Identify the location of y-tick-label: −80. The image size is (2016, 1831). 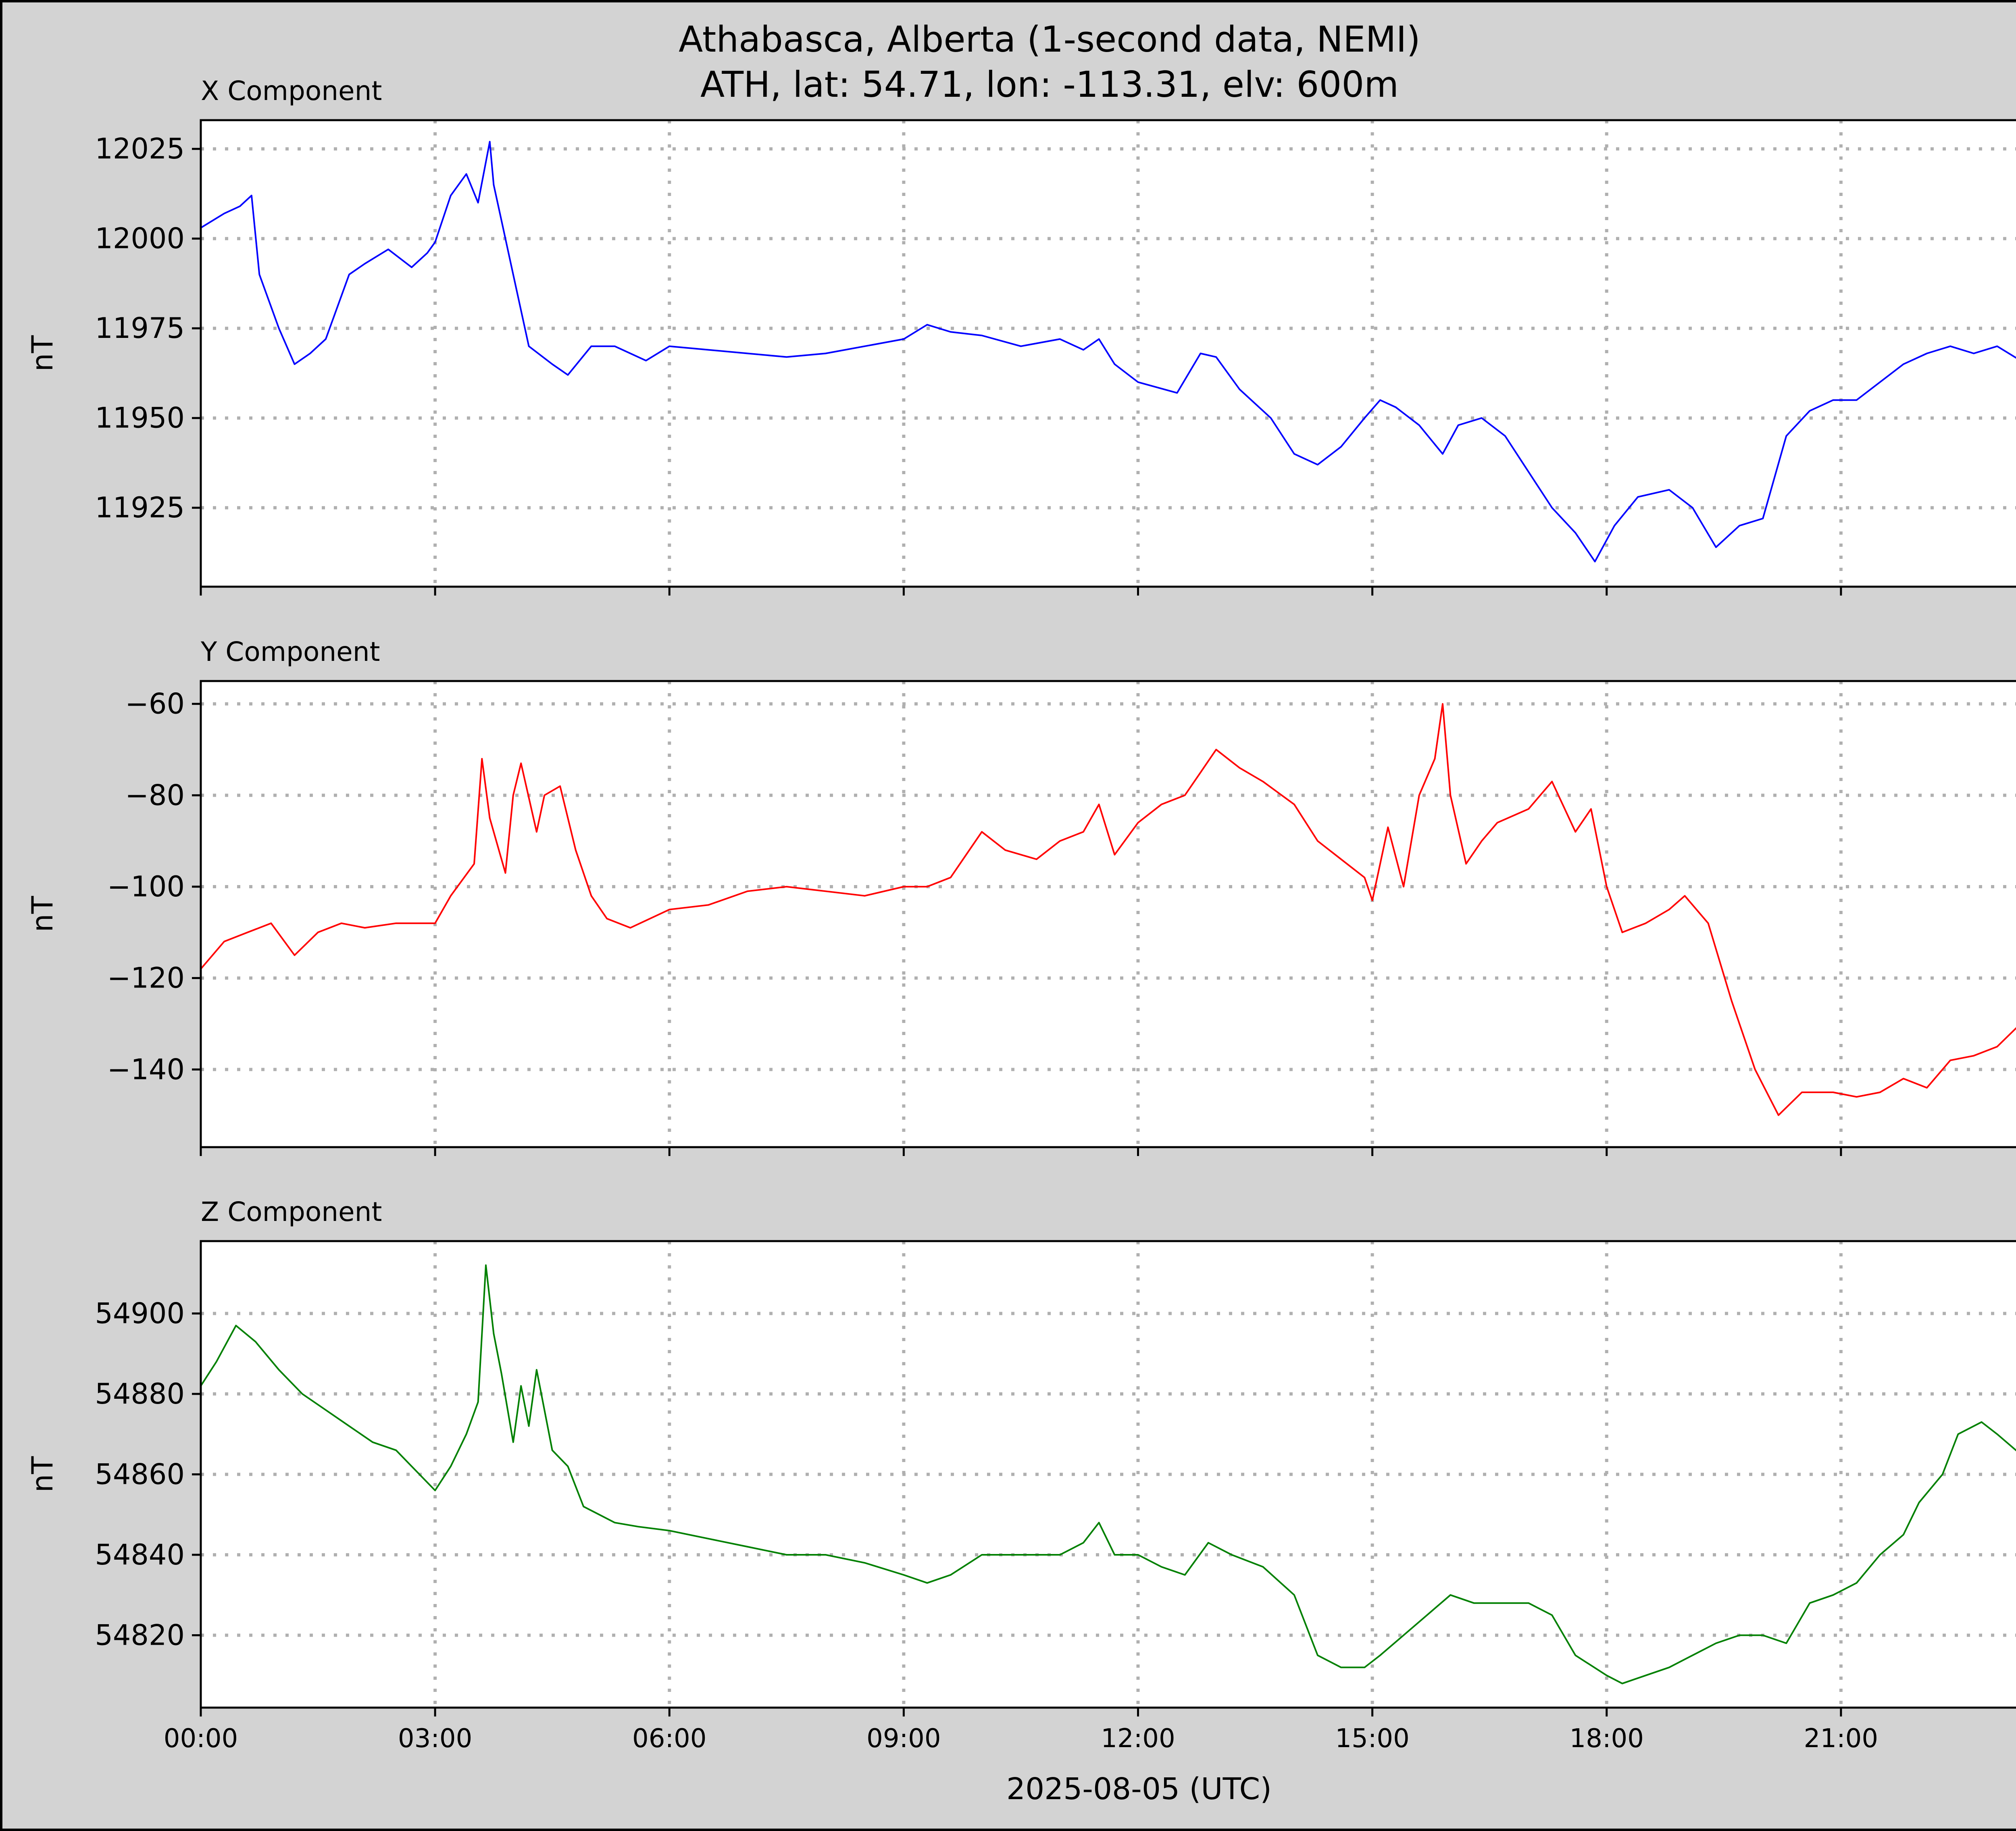
(155, 795).